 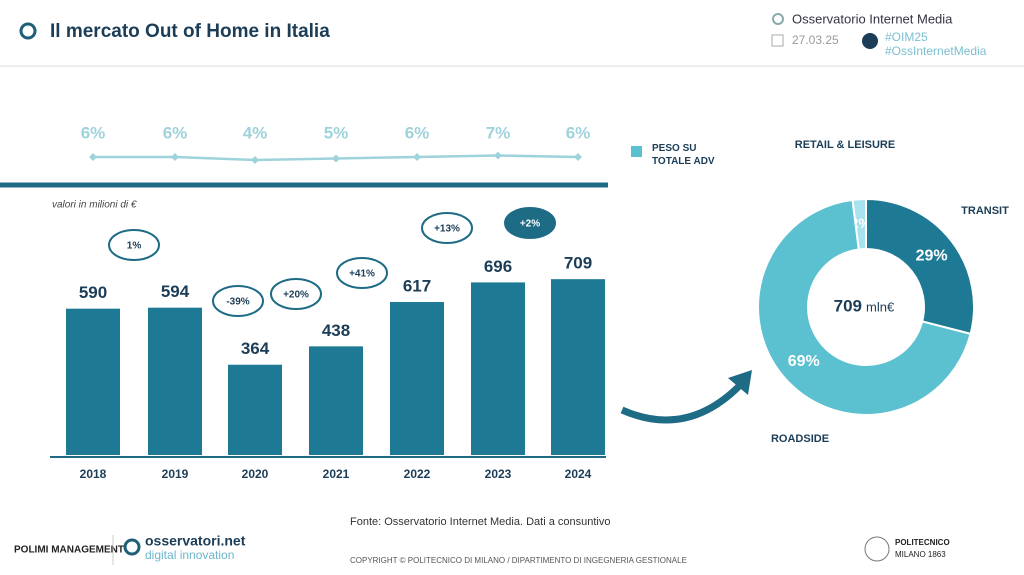 I want to click on data-label: 696, so click(x=498, y=266).